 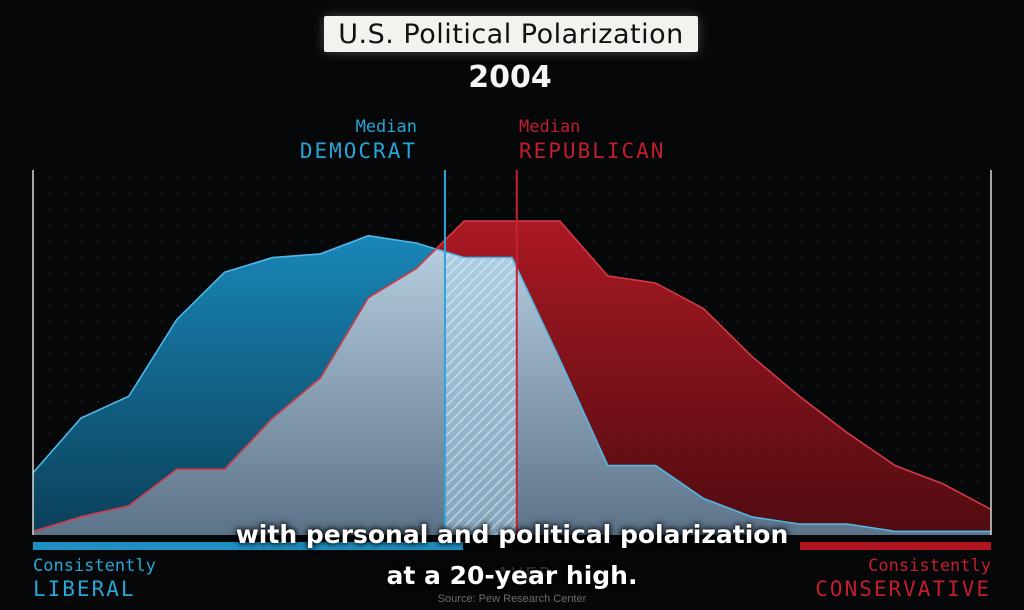 I want to click on conservative-label-big: CONSERVATIVE, so click(x=903, y=588).